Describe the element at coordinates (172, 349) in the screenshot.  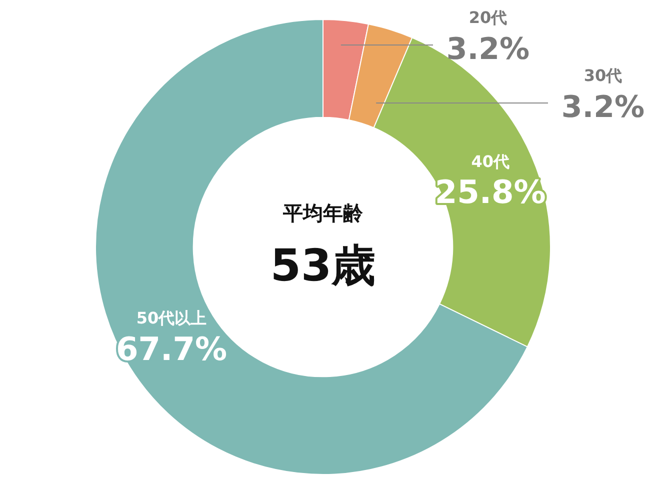
I see `data-label: 67.7%` at that location.